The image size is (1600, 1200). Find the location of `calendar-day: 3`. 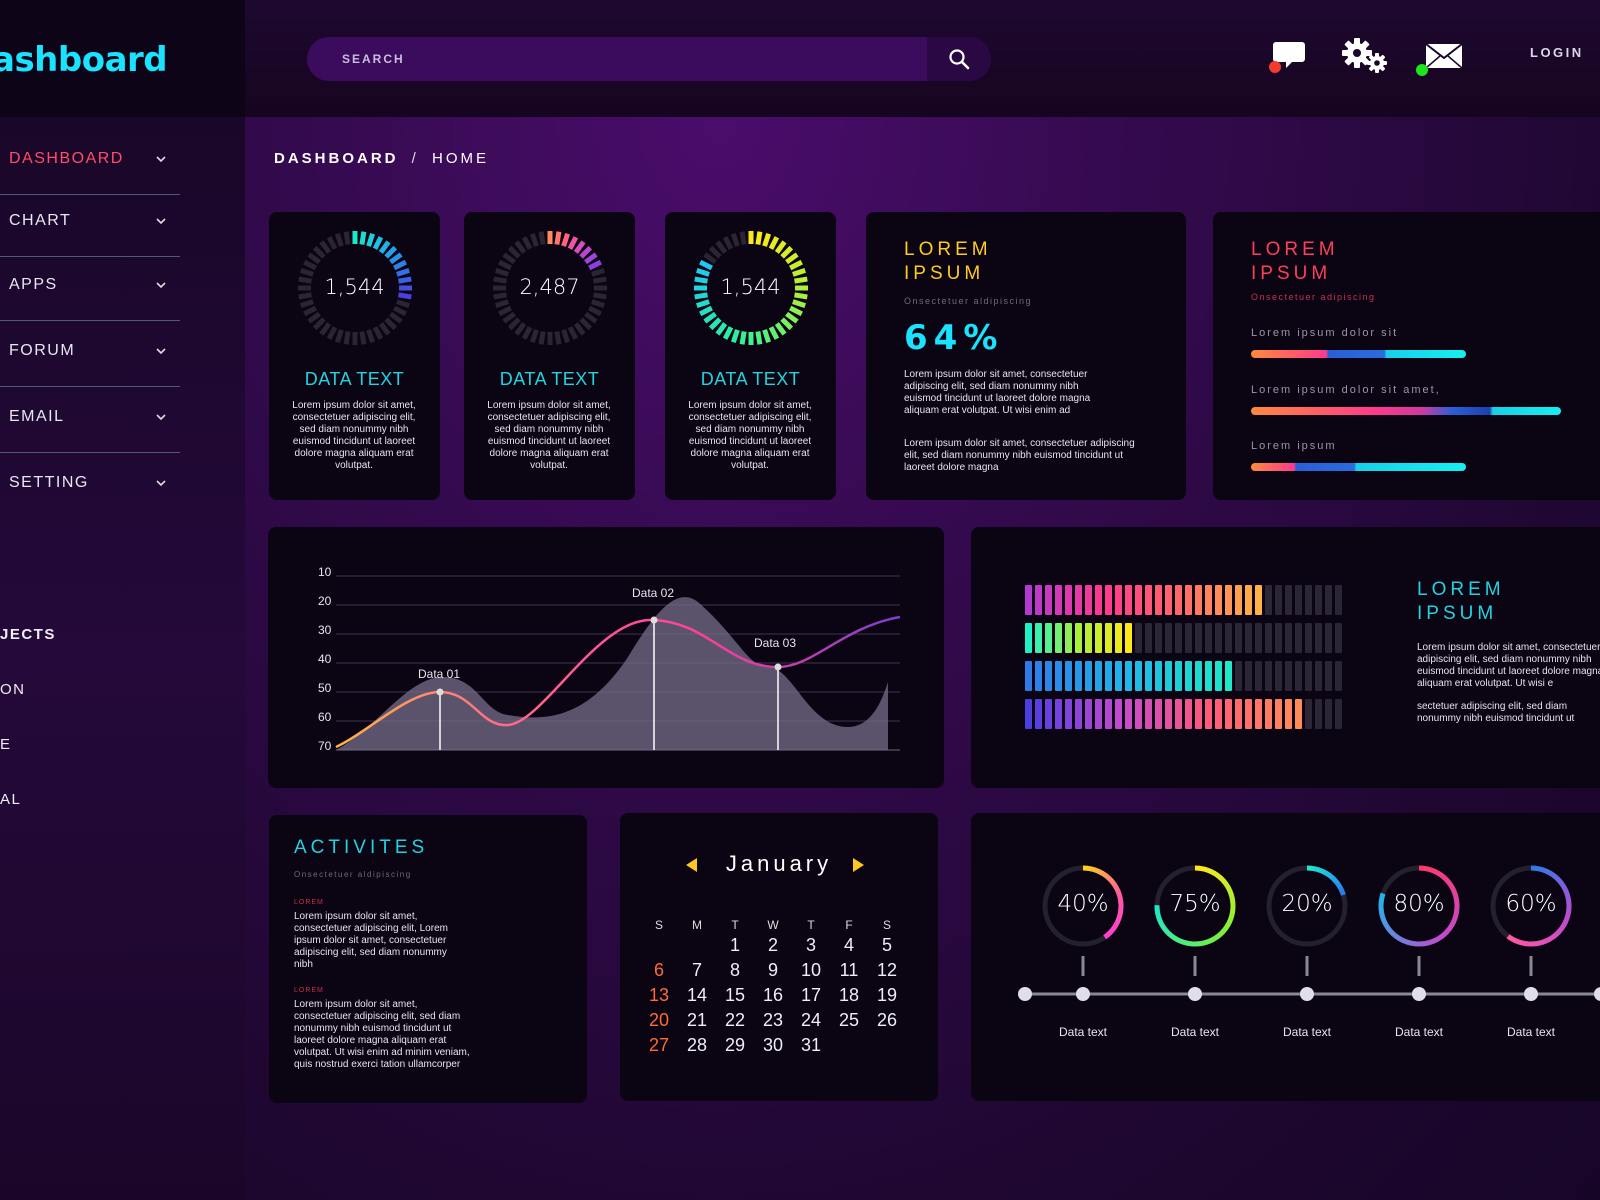

calendar-day: 3 is located at coordinates (810, 945).